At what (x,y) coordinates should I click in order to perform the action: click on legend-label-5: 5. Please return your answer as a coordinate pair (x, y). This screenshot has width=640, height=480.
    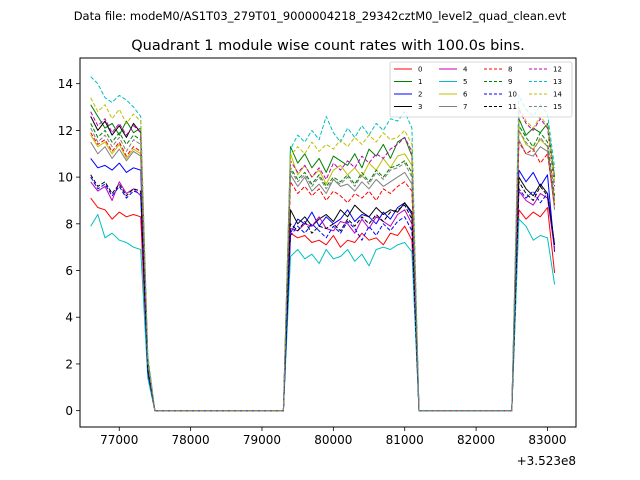
    Looking at the image, I should click on (465, 82).